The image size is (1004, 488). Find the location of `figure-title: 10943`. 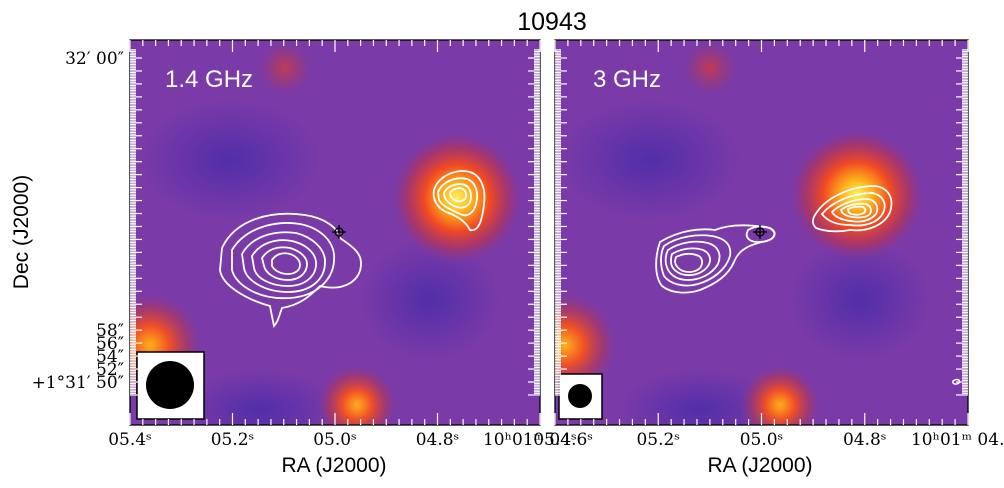

figure-title: 10943 is located at coordinates (552, 22).